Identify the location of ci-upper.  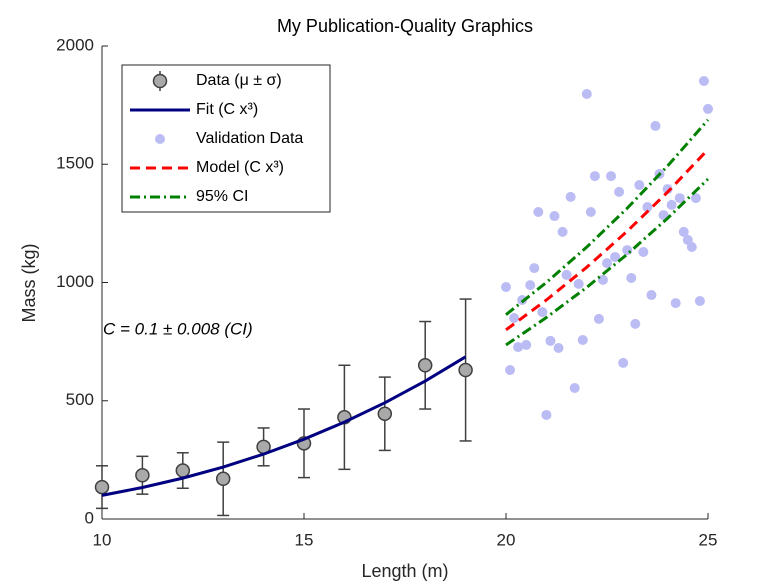
(607, 217).